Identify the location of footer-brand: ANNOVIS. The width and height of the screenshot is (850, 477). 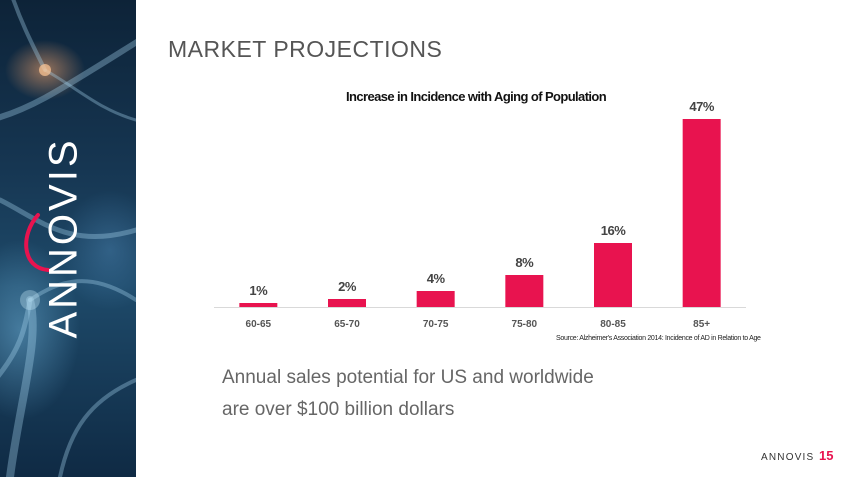
(788, 457).